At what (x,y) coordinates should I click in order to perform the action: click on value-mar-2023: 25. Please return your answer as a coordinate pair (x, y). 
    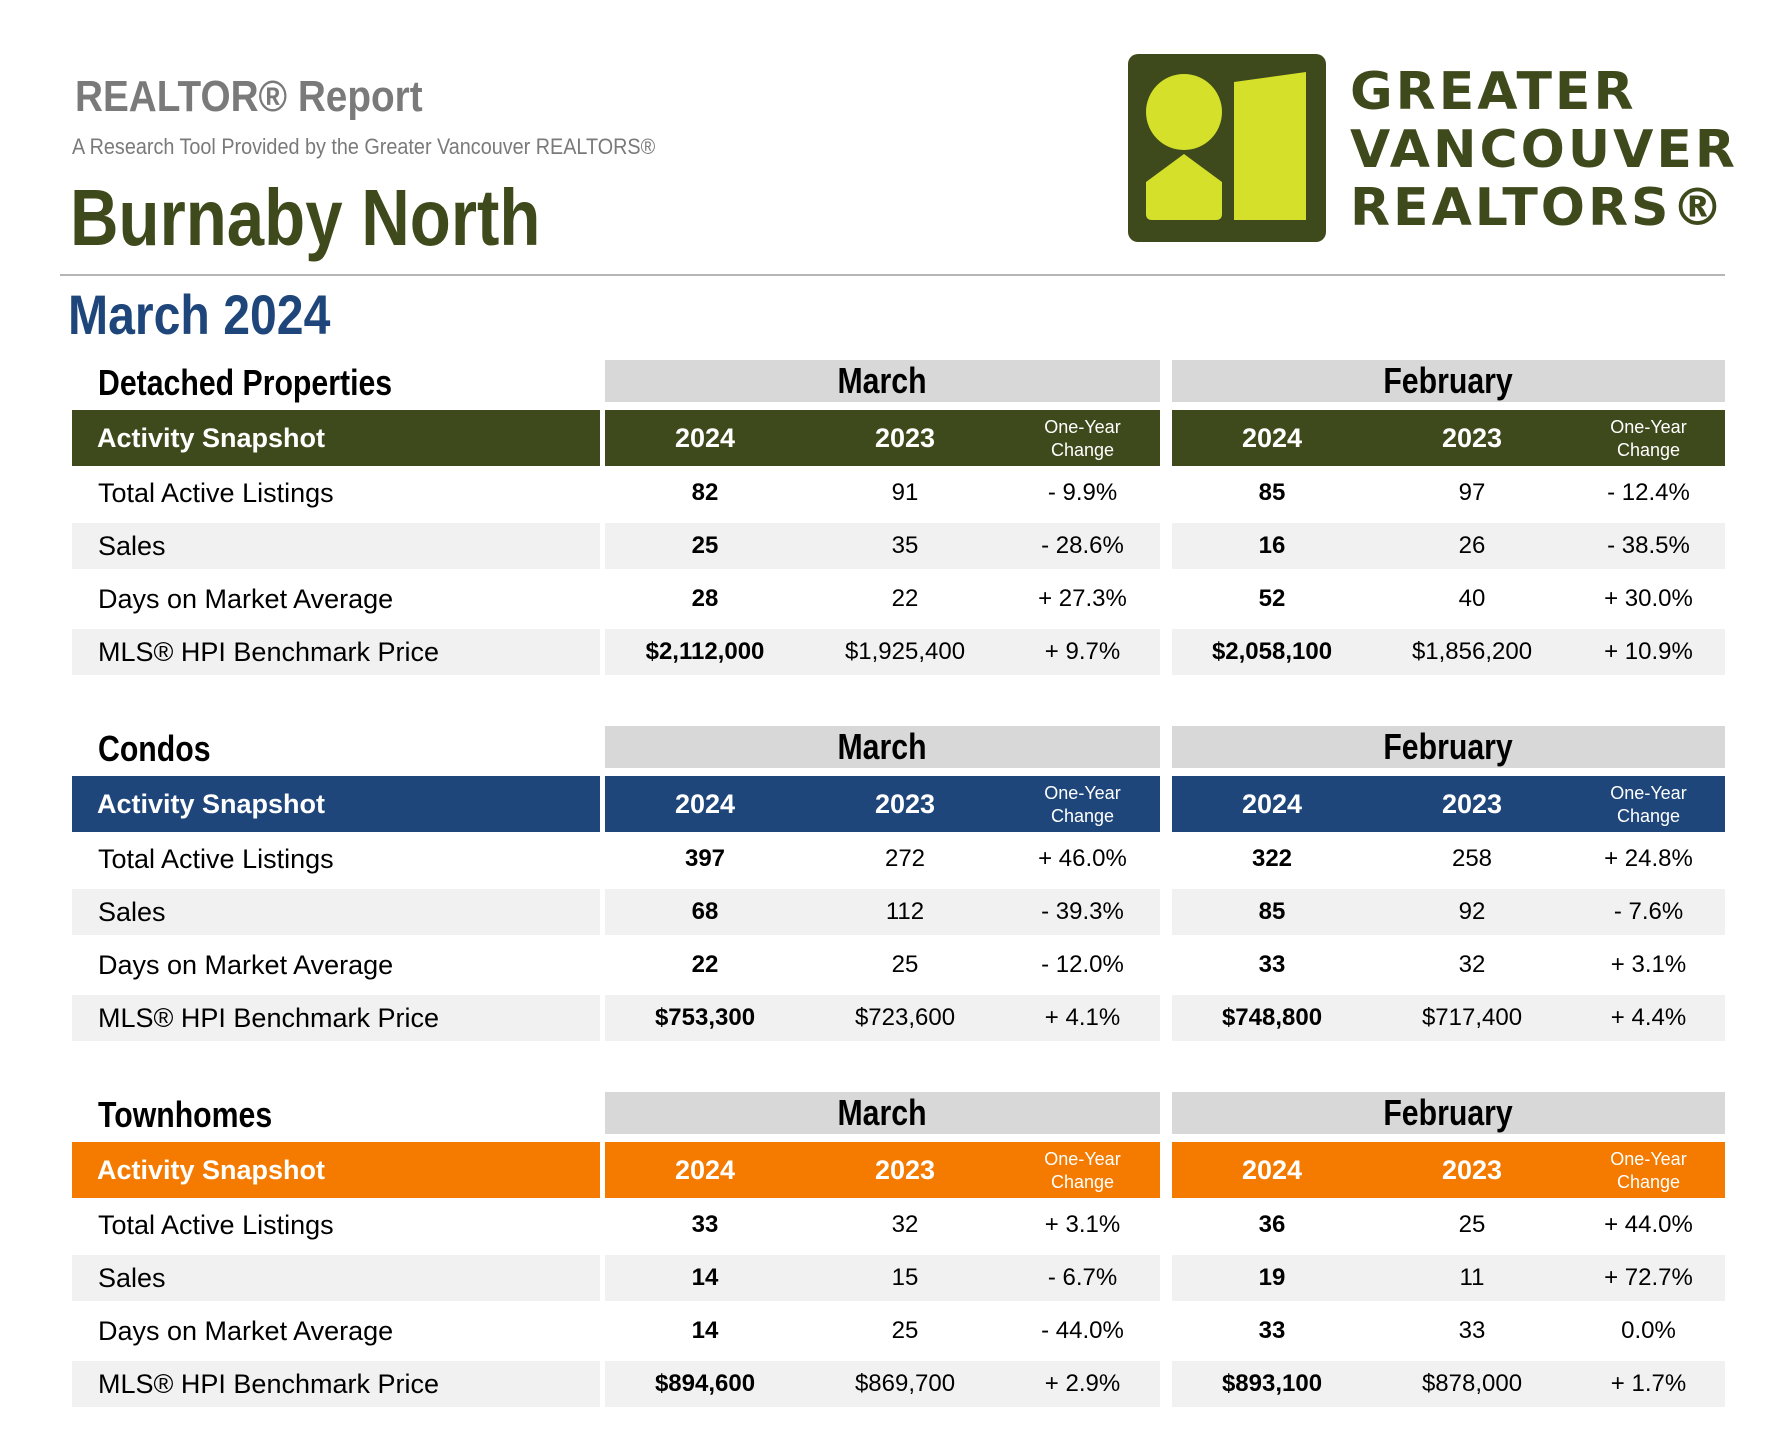
    Looking at the image, I should click on (905, 964).